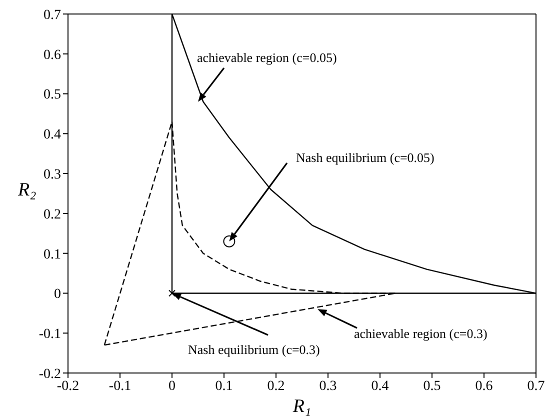 The height and width of the screenshot is (418, 553). I want to click on x-tick-label: 0.2, so click(276, 386).